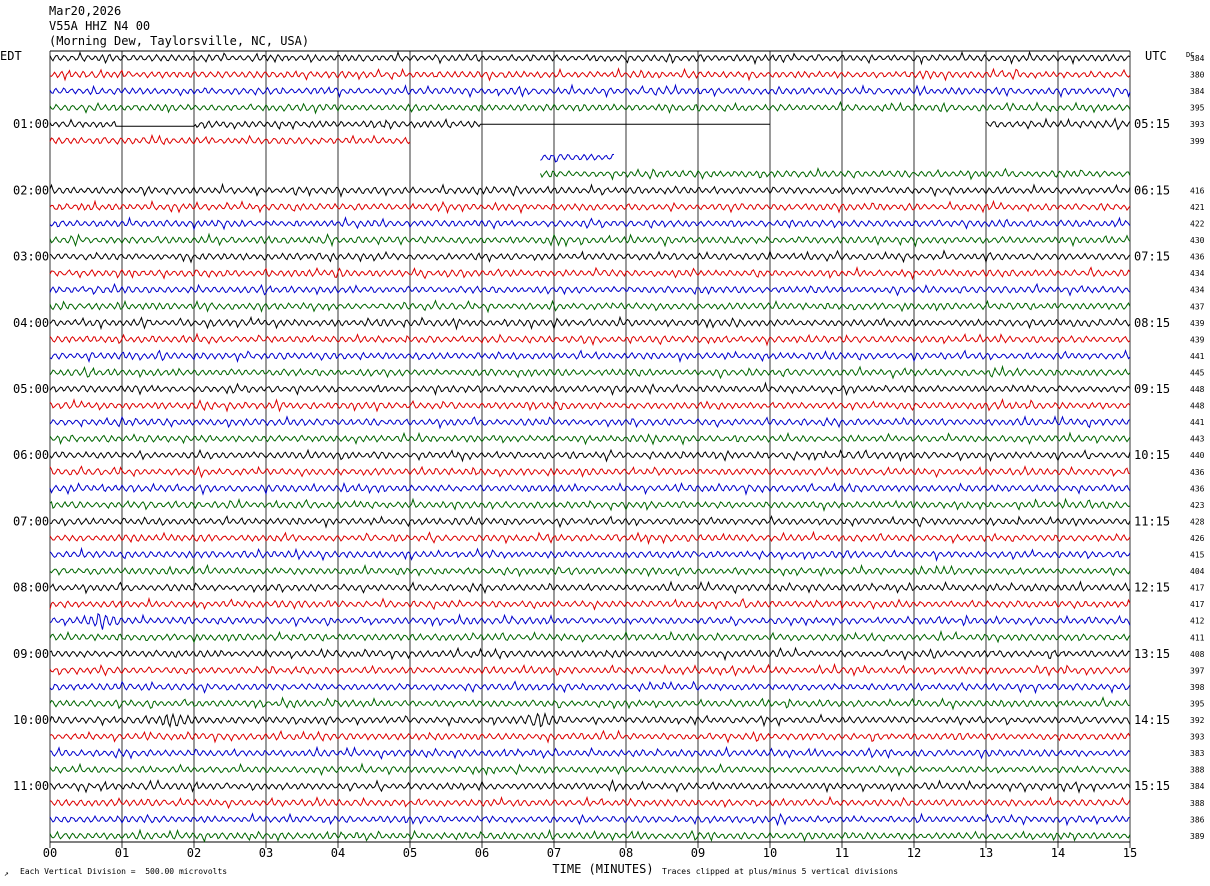 The height and width of the screenshot is (886, 1210). What do you see at coordinates (1152, 257) in the screenshot?
I see `right-hour-label: 07:15` at bounding box center [1152, 257].